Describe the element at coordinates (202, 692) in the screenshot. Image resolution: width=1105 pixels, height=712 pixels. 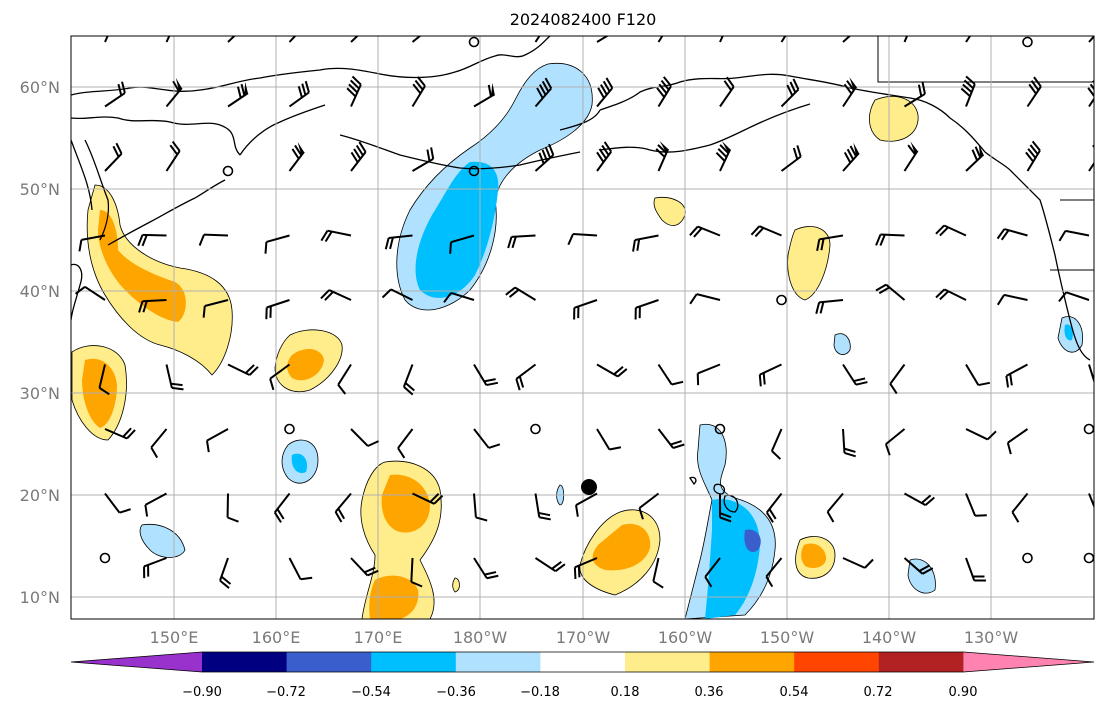
I see `colorbar-tick-label: −0.90` at that location.